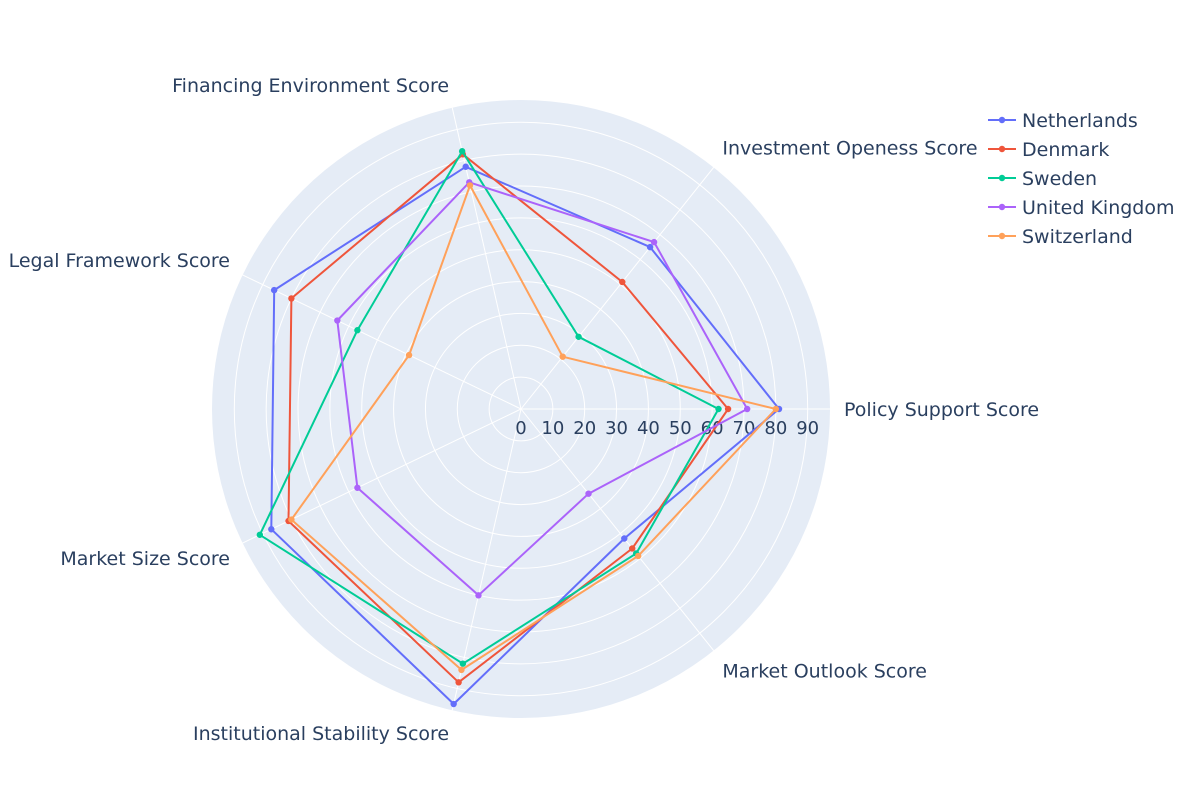  I want to click on axis-label-financing-environment-score: Financing Environment Score, so click(310, 86).